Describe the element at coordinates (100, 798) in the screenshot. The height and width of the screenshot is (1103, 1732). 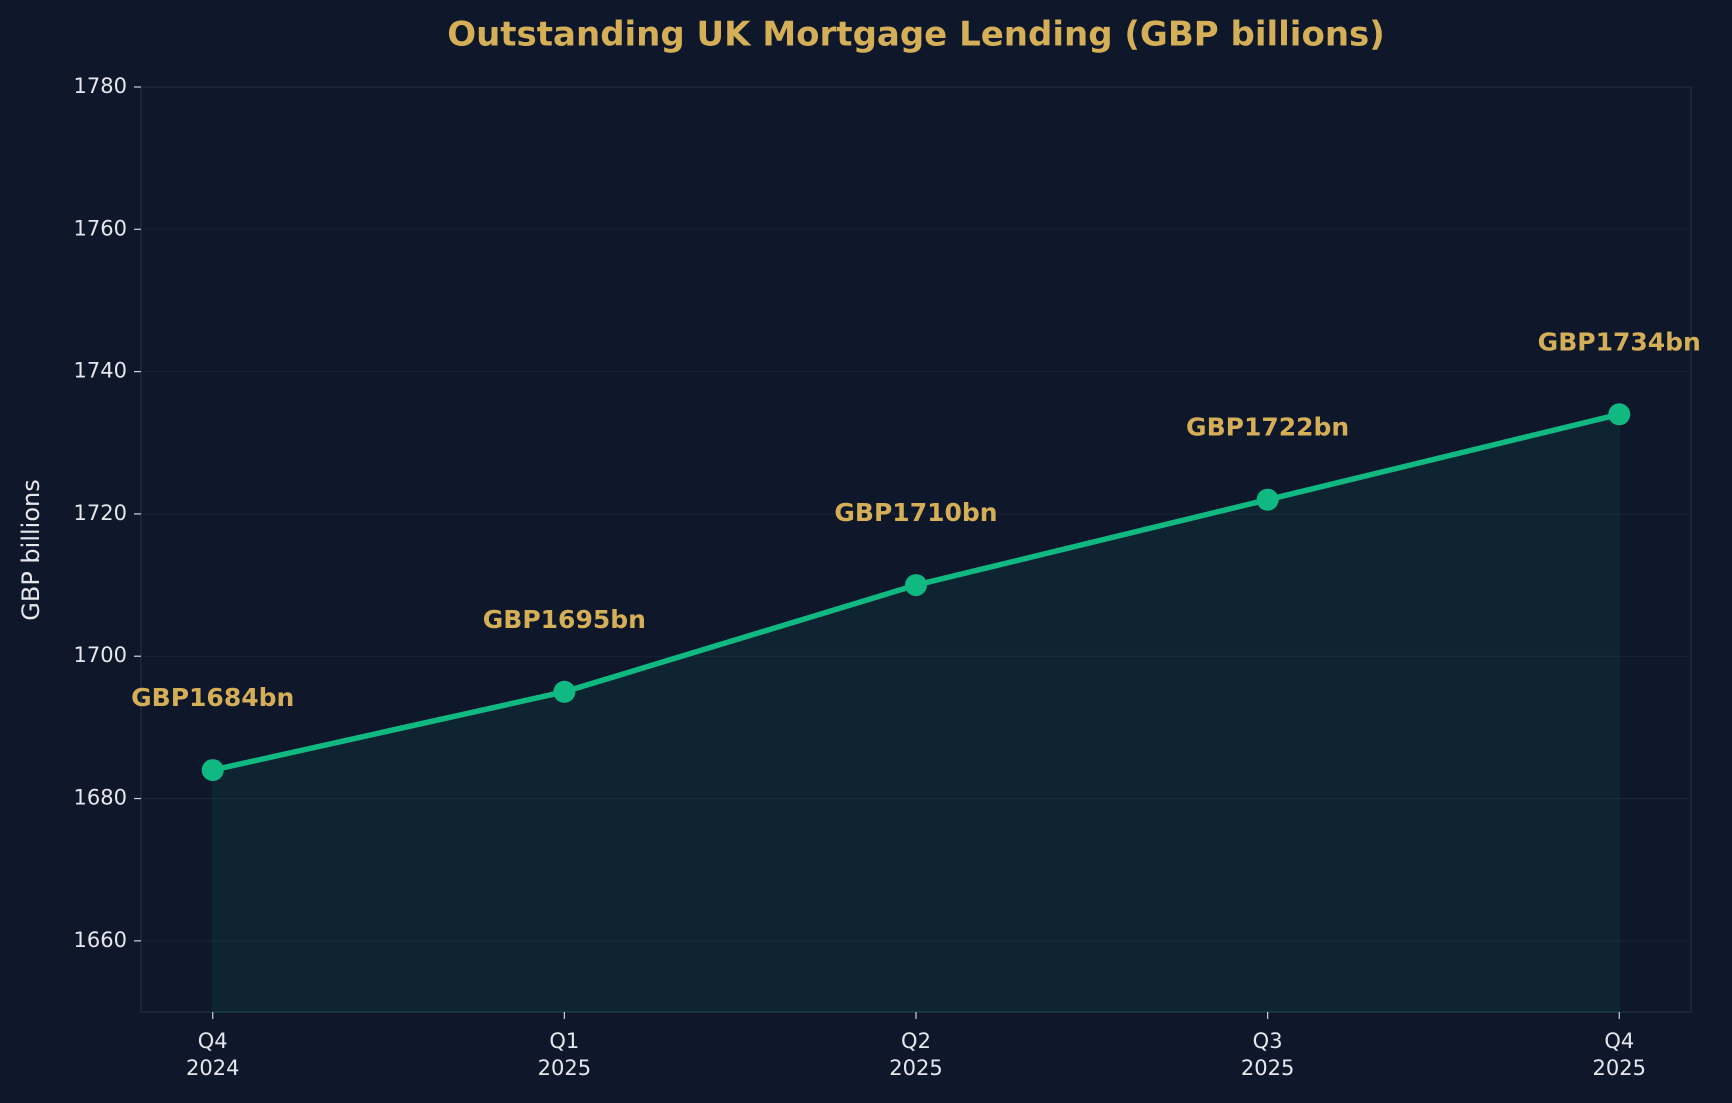
I see `y-tick-label: 1680` at that location.